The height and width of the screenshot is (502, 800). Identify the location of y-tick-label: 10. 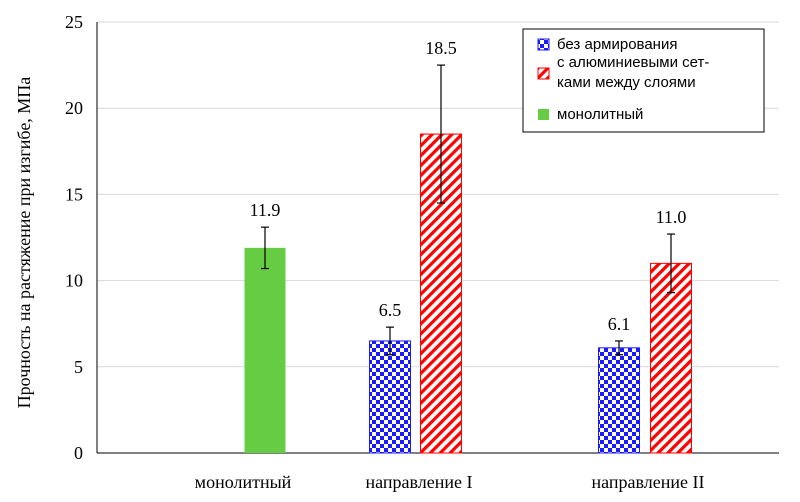
(74, 281).